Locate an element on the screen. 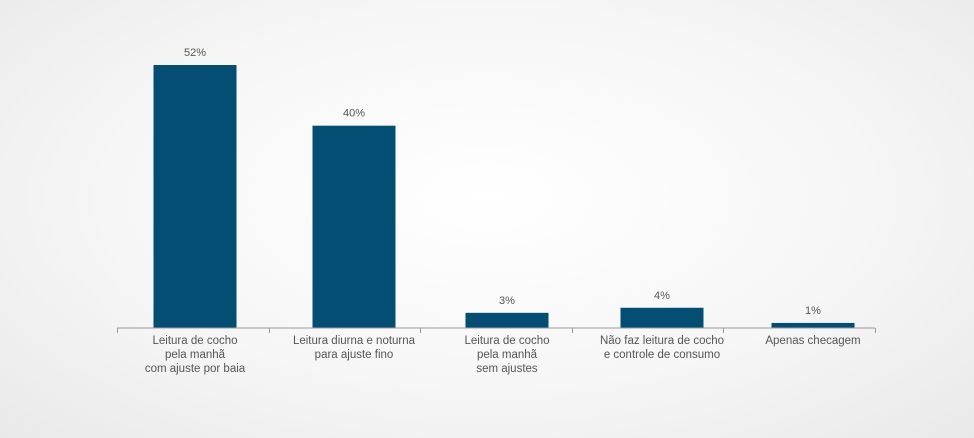  category-label-line: e controle de consumo is located at coordinates (662, 355).